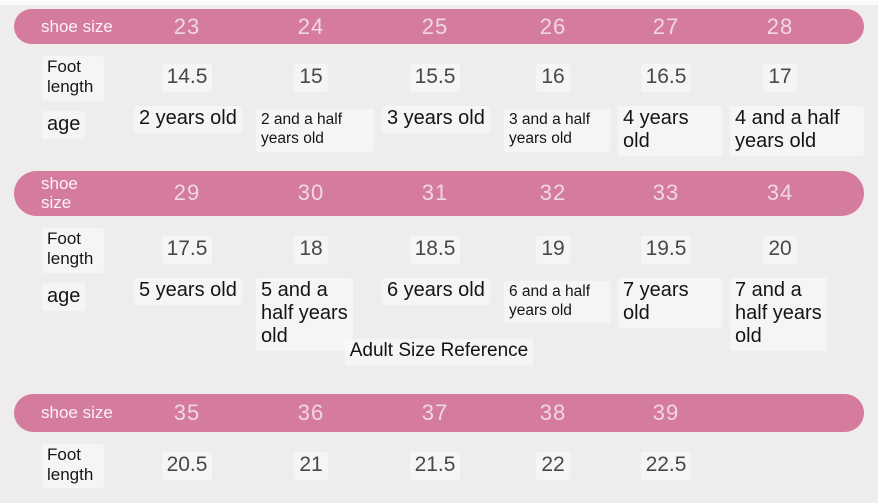 The width and height of the screenshot is (878, 503). What do you see at coordinates (793, 250) in the screenshot?
I see `foot-length-cell: 20` at bounding box center [793, 250].